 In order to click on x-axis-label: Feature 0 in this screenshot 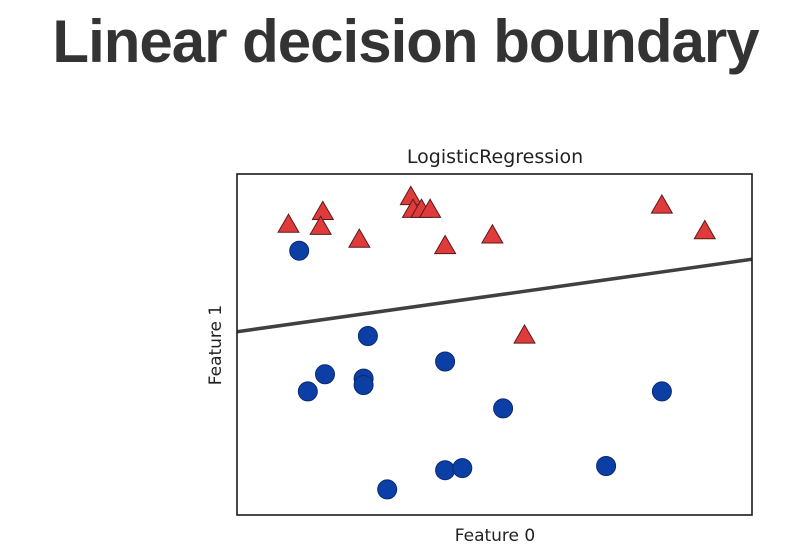, I will do `click(495, 536)`.